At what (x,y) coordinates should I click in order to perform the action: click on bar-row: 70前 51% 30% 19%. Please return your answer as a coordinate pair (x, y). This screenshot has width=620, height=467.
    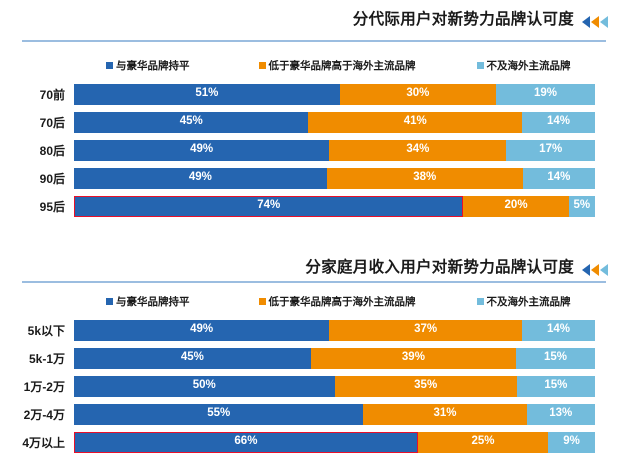
    Looking at the image, I should click on (310, 94).